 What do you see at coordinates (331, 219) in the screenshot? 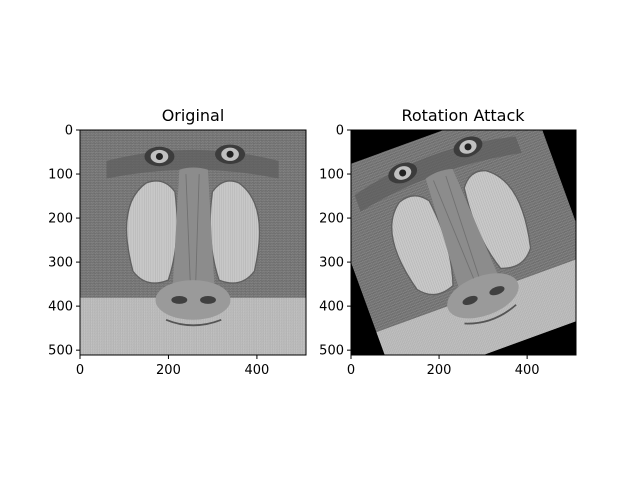
I see `y-tick-label-rotation-attack: 200` at bounding box center [331, 219].